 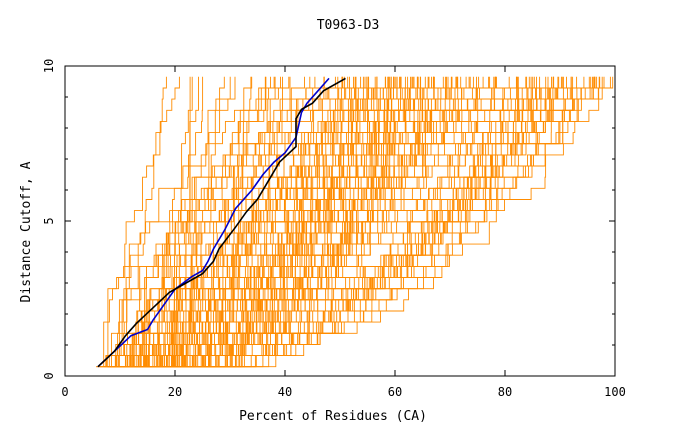 I want to click on x-tick-label: 40, so click(x=285, y=392).